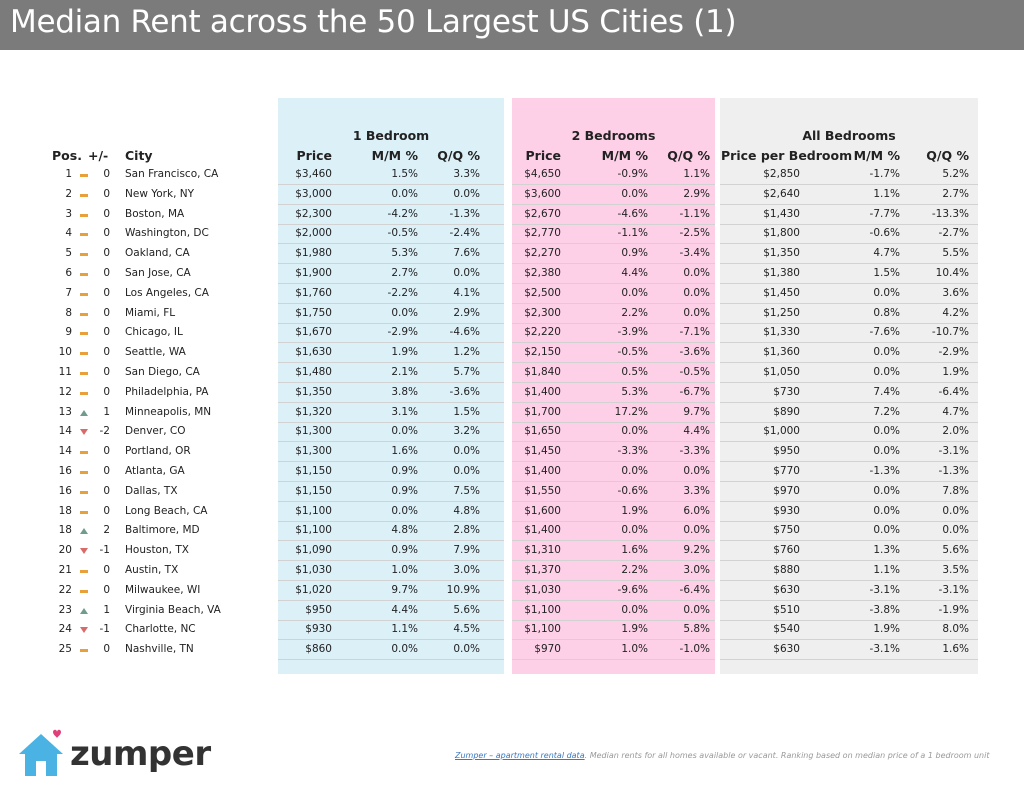 This screenshot has width=1024, height=790. I want to click on price-1br-cell: $1,900, so click(313, 273).